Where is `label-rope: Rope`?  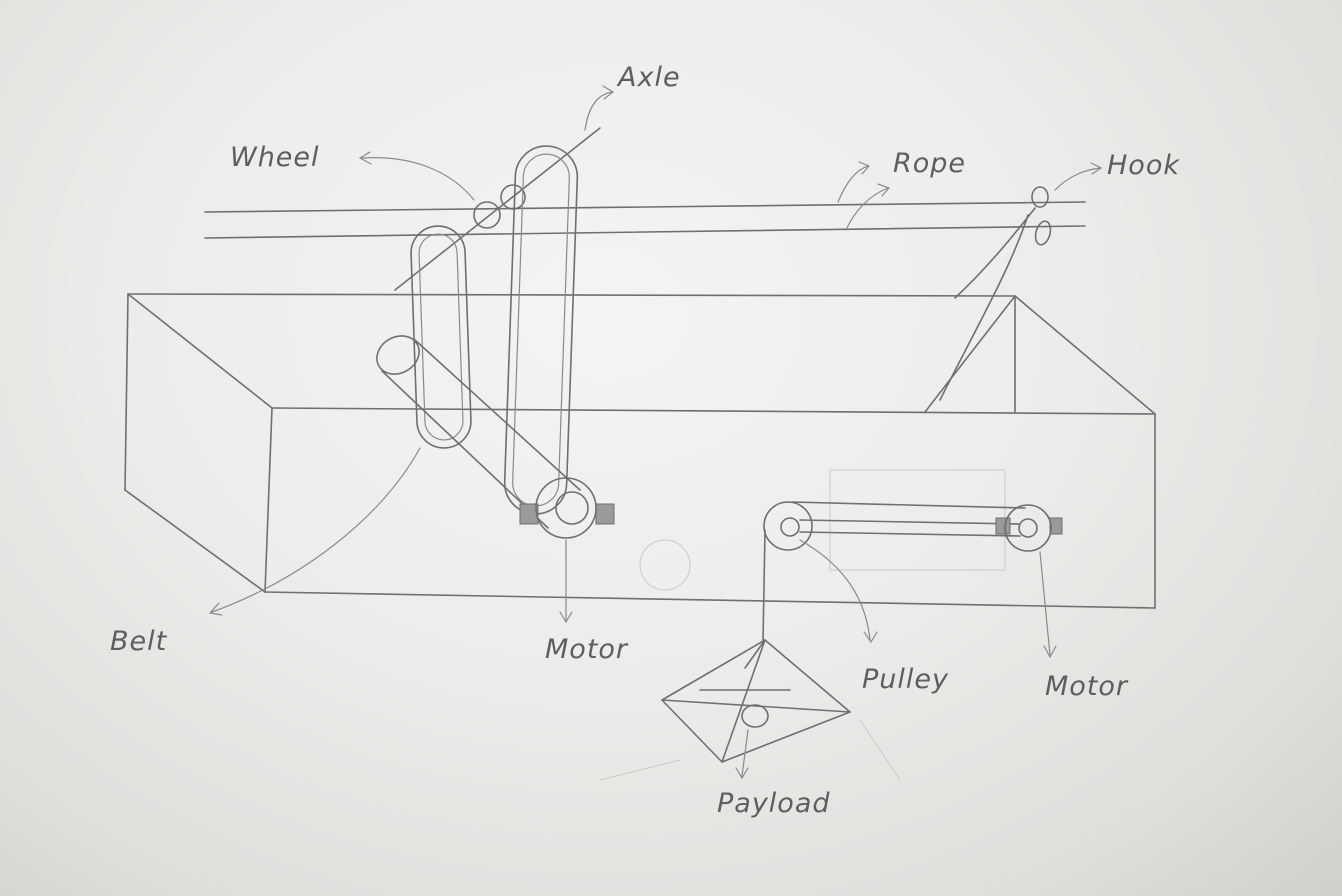
label-rope: Rope is located at coordinates (929, 163).